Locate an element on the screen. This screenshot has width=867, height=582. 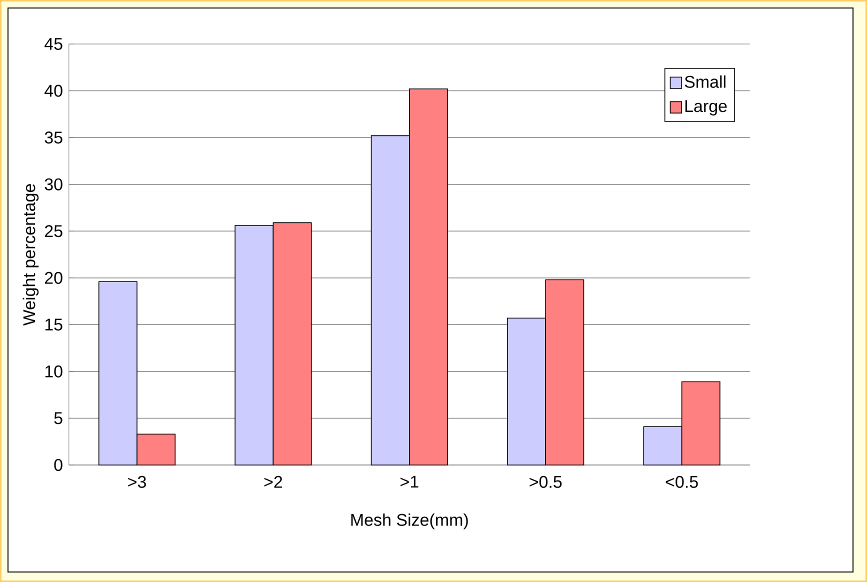
x-tick-label: >2 is located at coordinates (273, 482).